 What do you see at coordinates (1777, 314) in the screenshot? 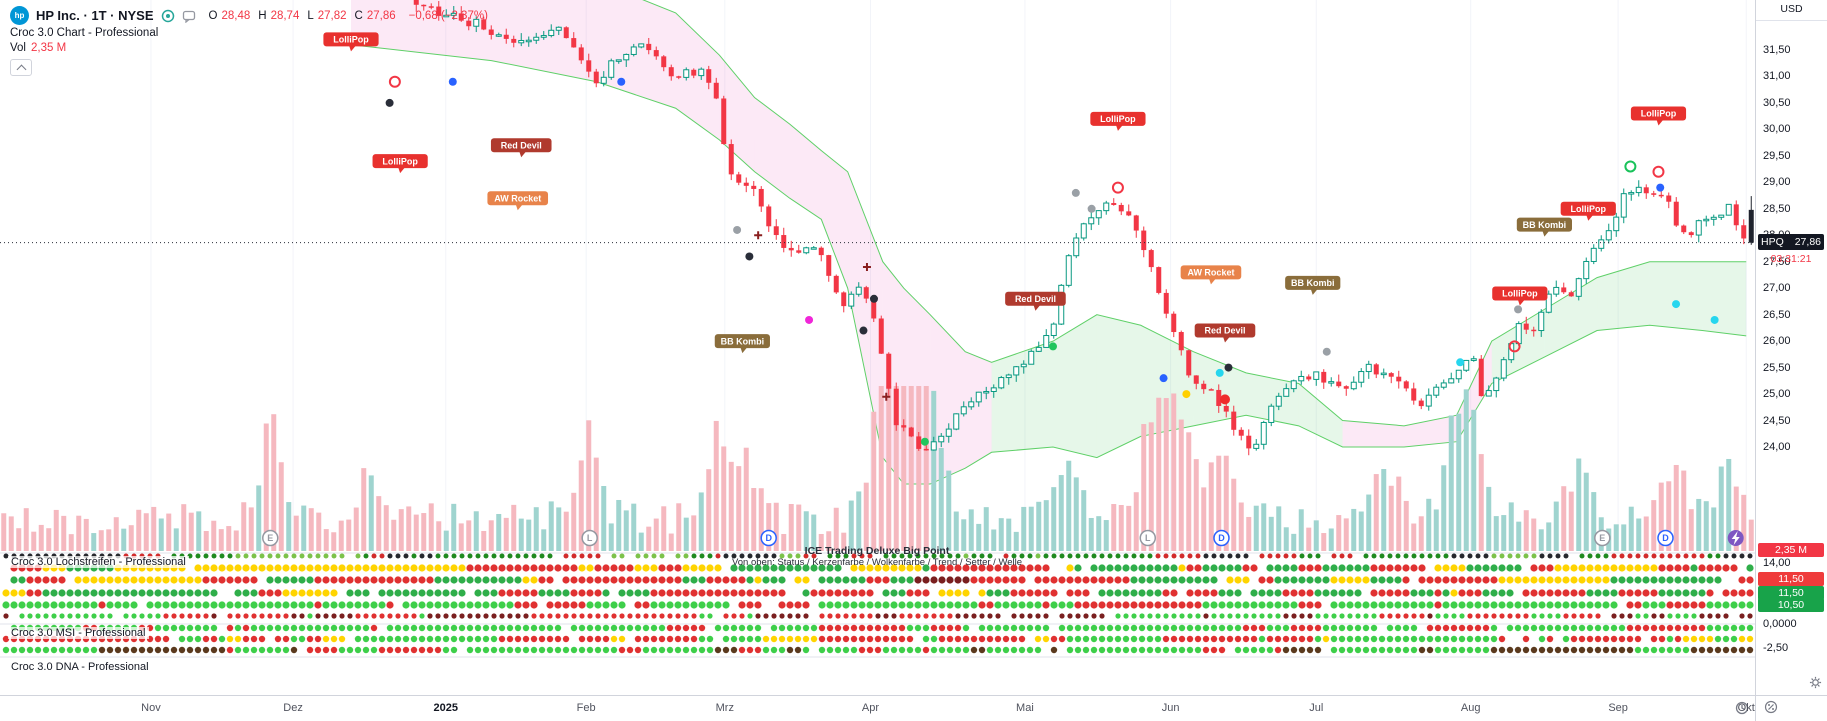
I see `price-axis-tick: 26,50` at bounding box center [1777, 314].